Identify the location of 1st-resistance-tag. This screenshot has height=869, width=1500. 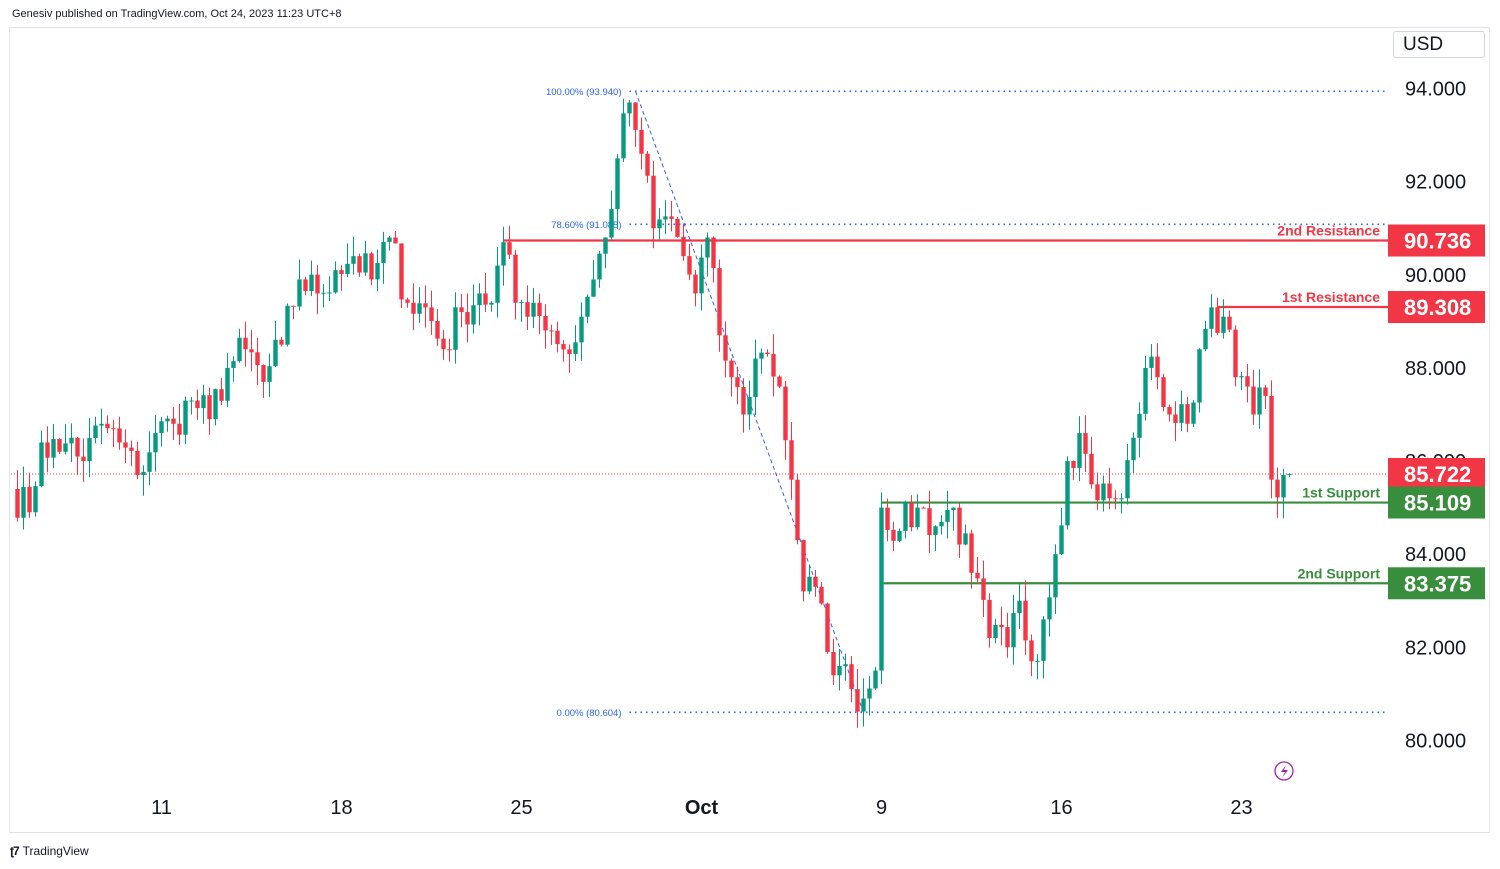
(1436, 307).